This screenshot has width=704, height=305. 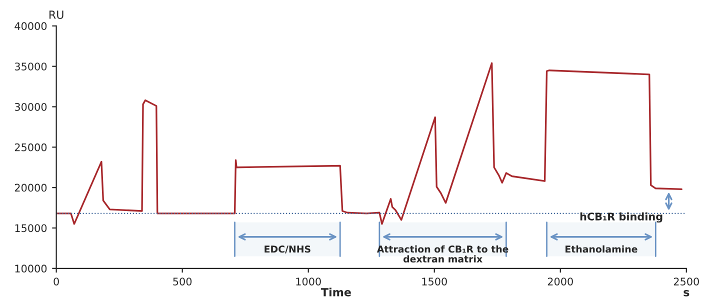 I want to click on x-tick-label: 2000, so click(x=560, y=282).